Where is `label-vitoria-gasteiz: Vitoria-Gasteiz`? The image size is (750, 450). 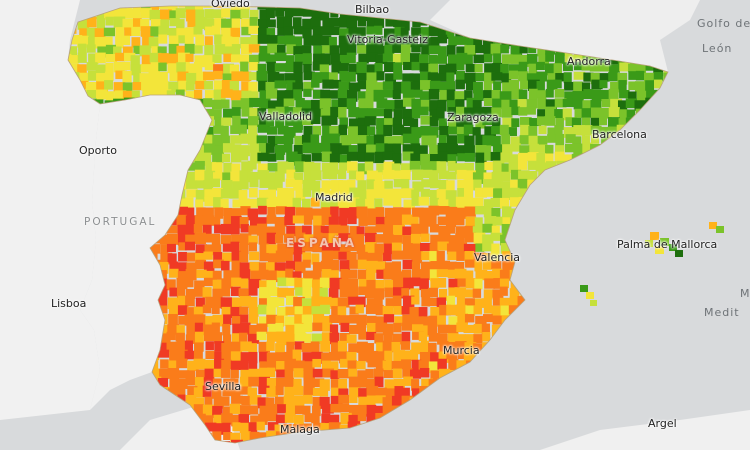
label-vitoria-gasteiz: Vitoria-Gasteiz is located at coordinates (387, 39).